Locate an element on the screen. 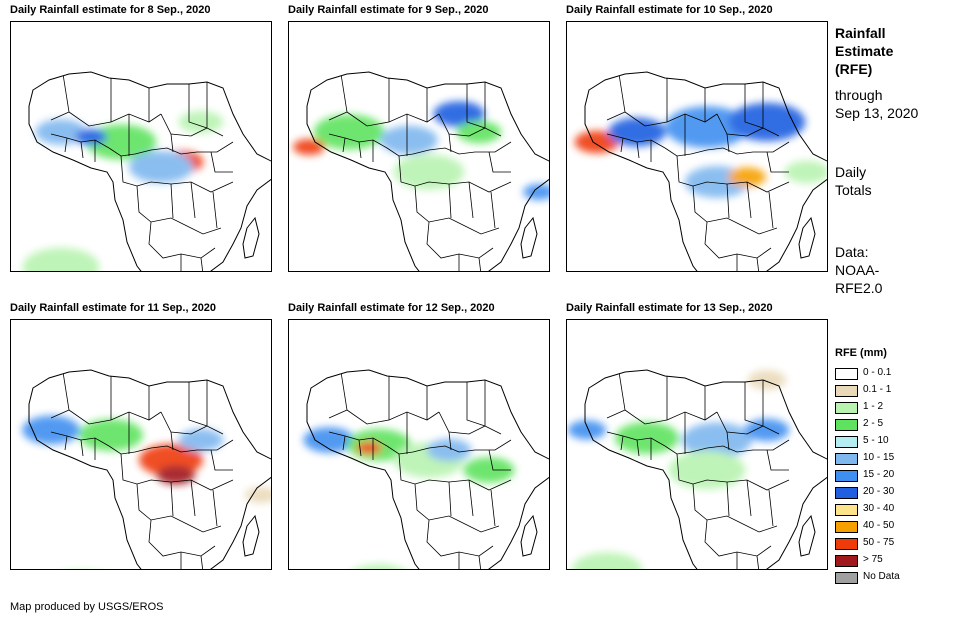 The image size is (967, 626). legend-label: No Data is located at coordinates (881, 576).